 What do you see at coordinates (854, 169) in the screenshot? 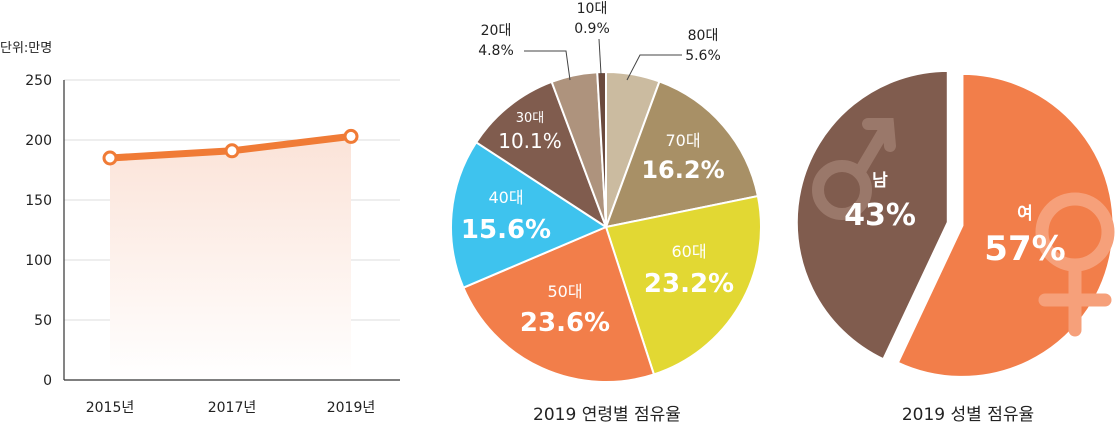
I see `male-symbol-icon` at bounding box center [854, 169].